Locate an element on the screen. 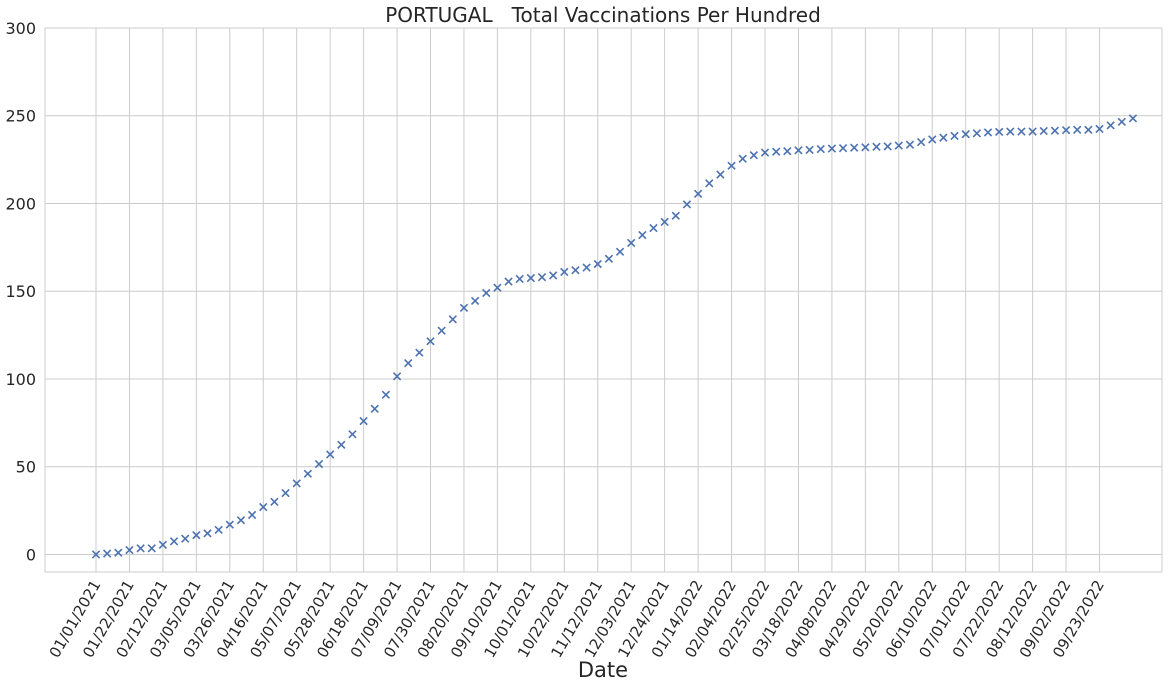 This screenshot has width=1168, height=688. y-tick-label: 250 is located at coordinates (20, 116).